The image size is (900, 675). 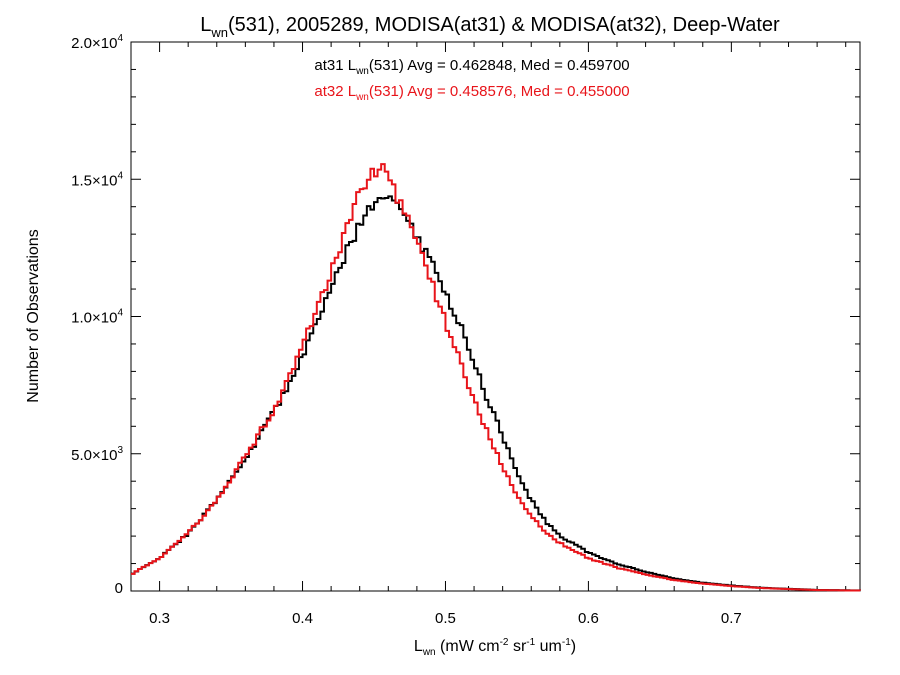 I want to click on y-tick-label: 1.0×10⁴, so click(x=97, y=317).